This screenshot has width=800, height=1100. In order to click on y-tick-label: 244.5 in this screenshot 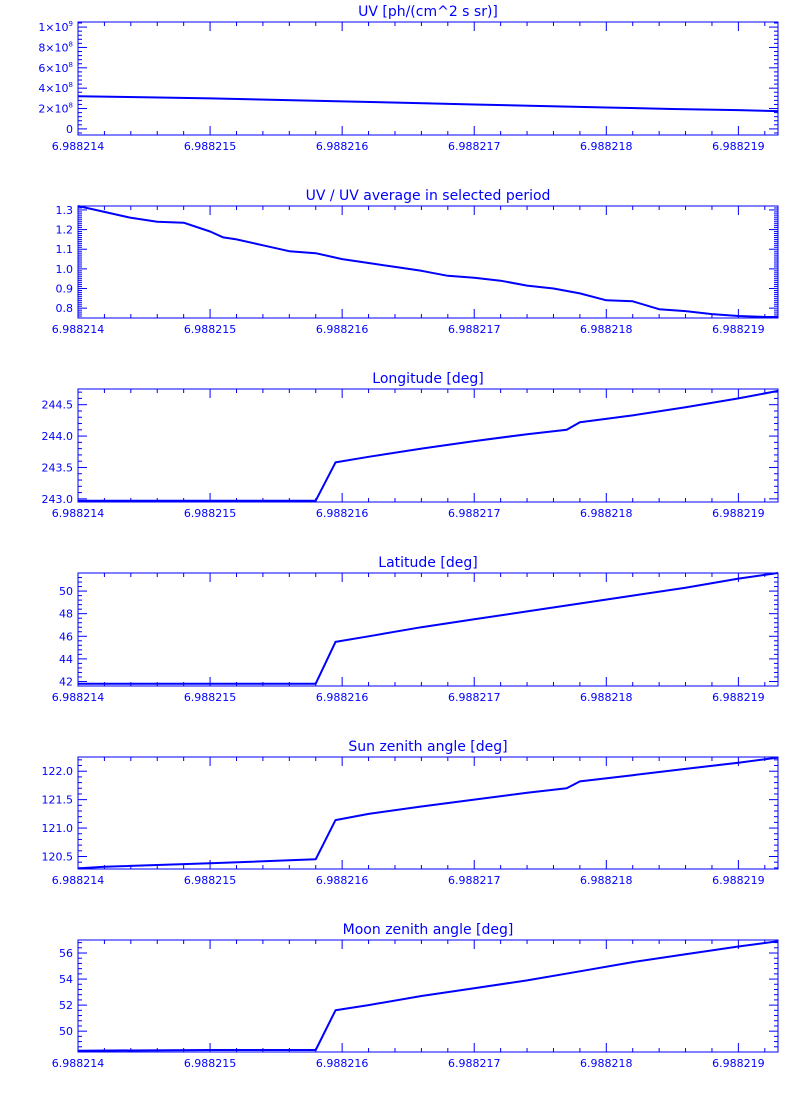, I will do `click(58, 405)`.